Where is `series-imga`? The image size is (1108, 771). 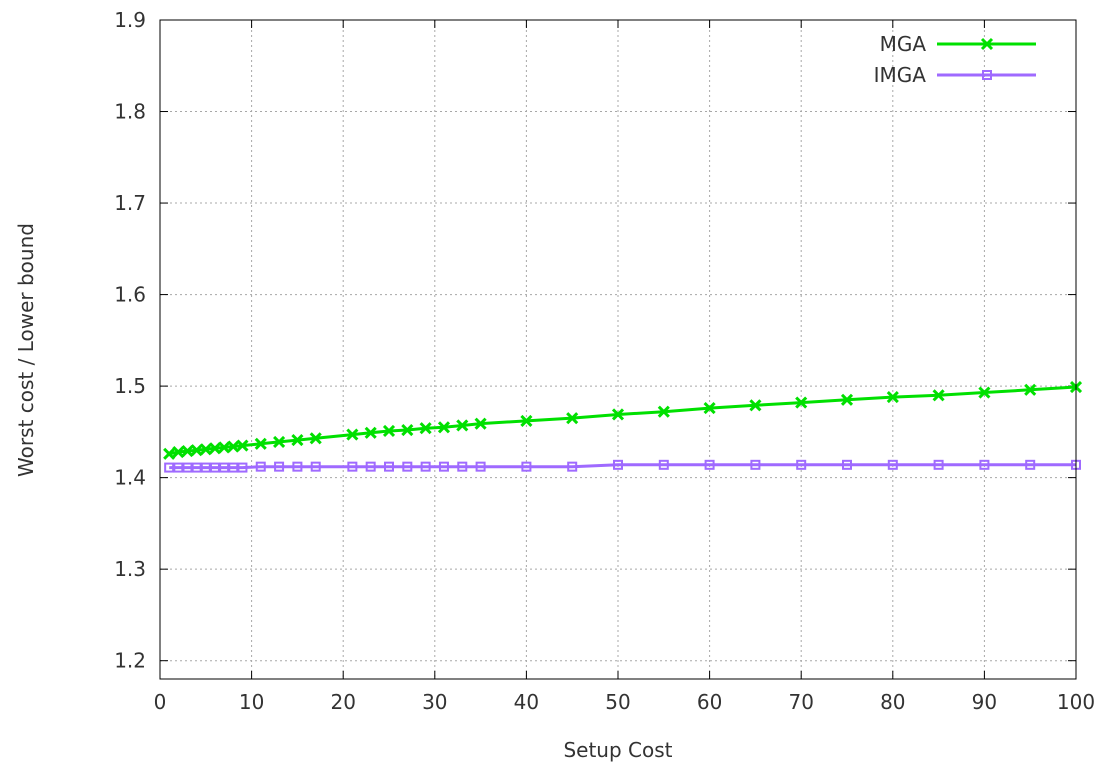 series-imga is located at coordinates (622, 466).